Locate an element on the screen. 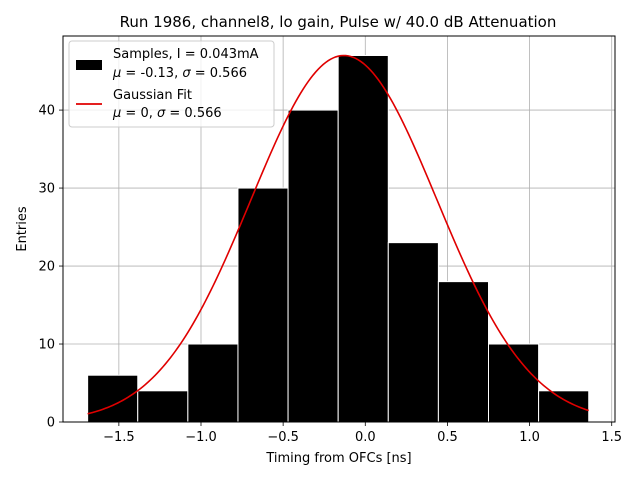 The image size is (640, 480). legend-fit-label: Gaussian Fit is located at coordinates (152, 95).